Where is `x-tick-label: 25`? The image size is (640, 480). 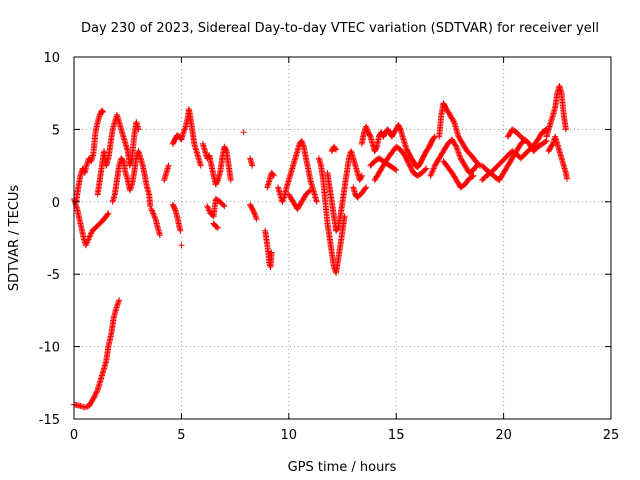 x-tick-label: 25 is located at coordinates (611, 435).